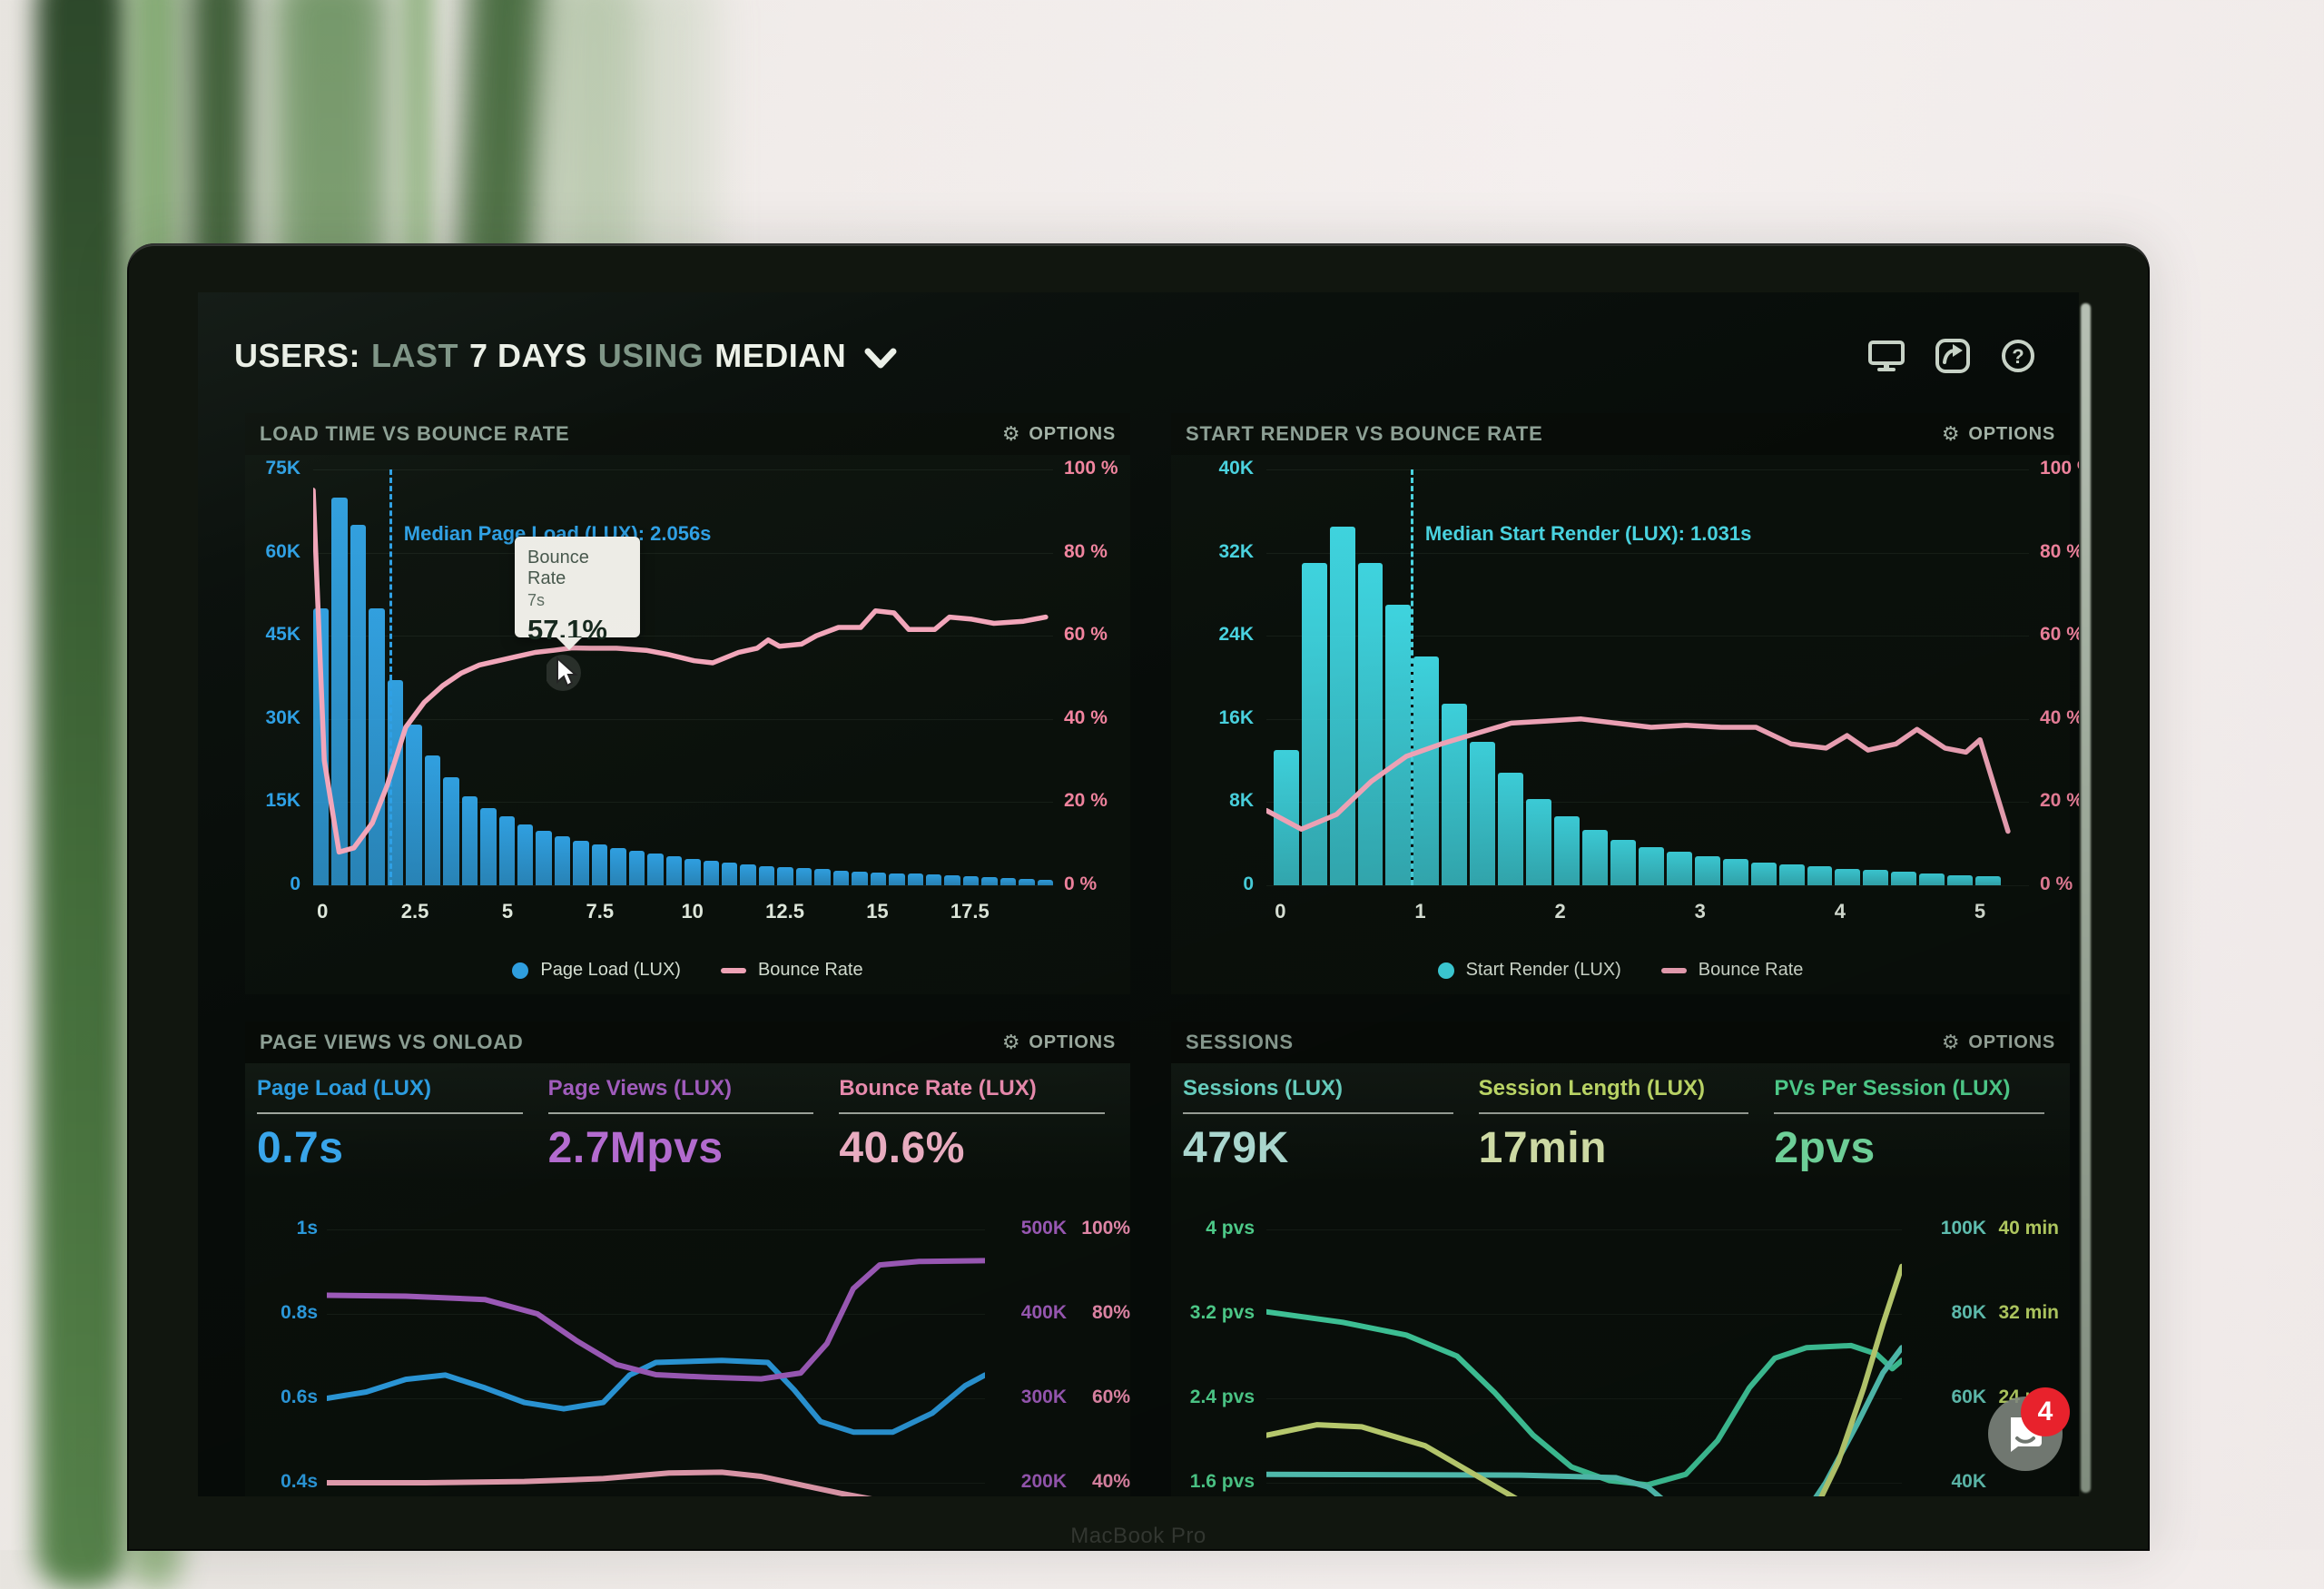 This screenshot has width=2324, height=1589. I want to click on y-axis-tick-right-1: 40K, so click(1968, 1481).